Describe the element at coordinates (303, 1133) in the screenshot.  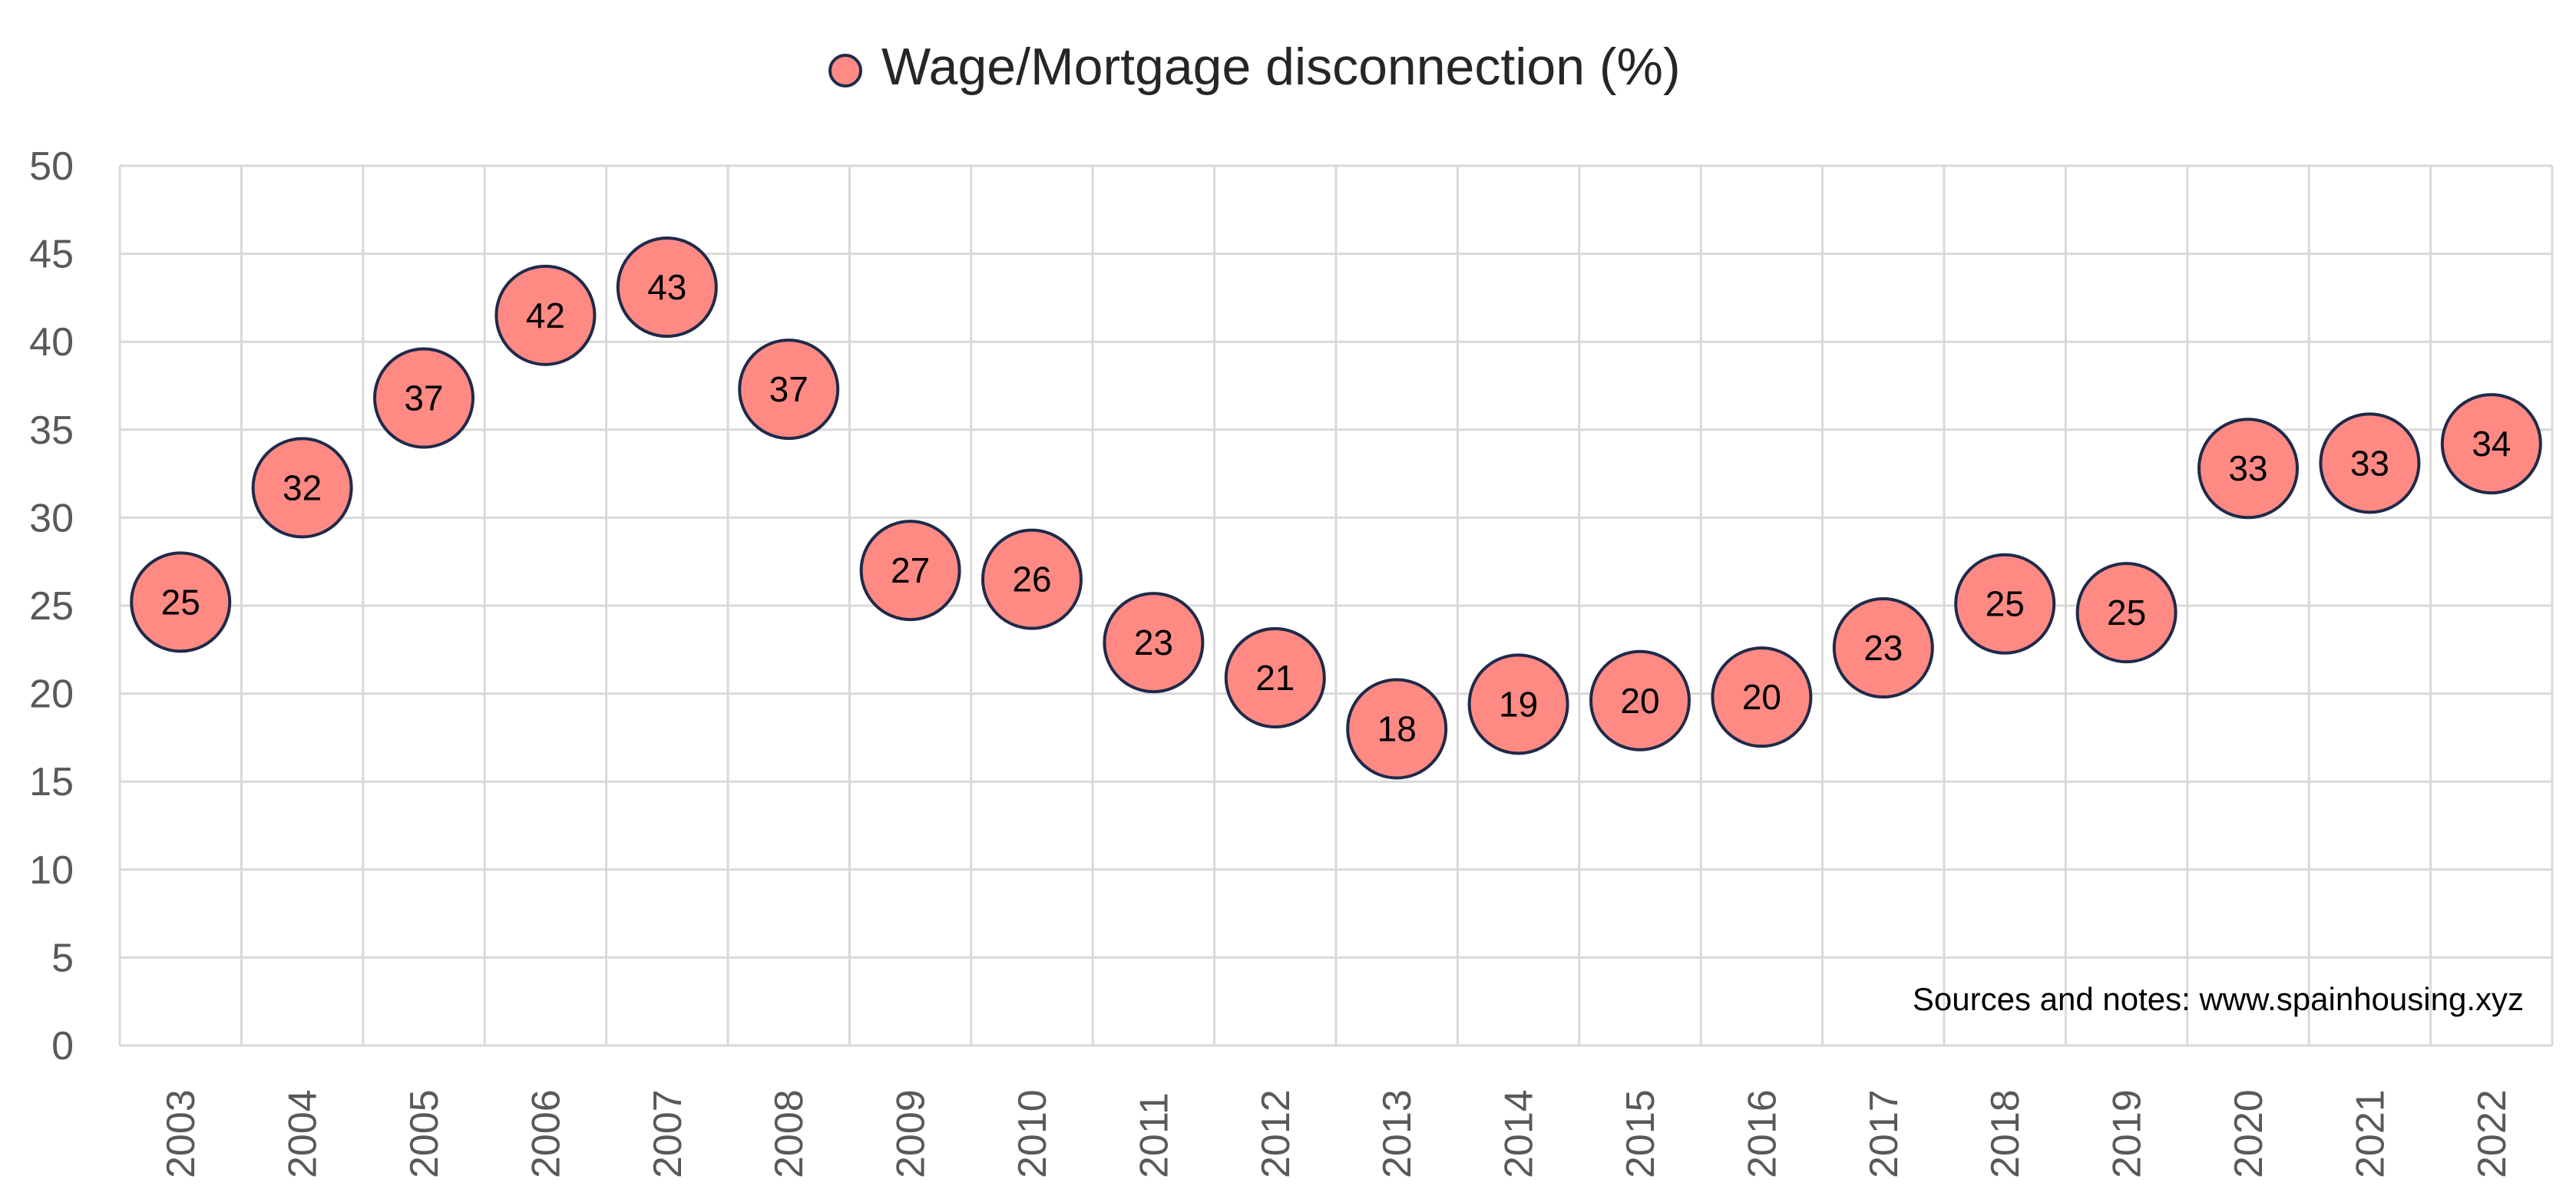
I see `x-tick-label: 2004` at that location.